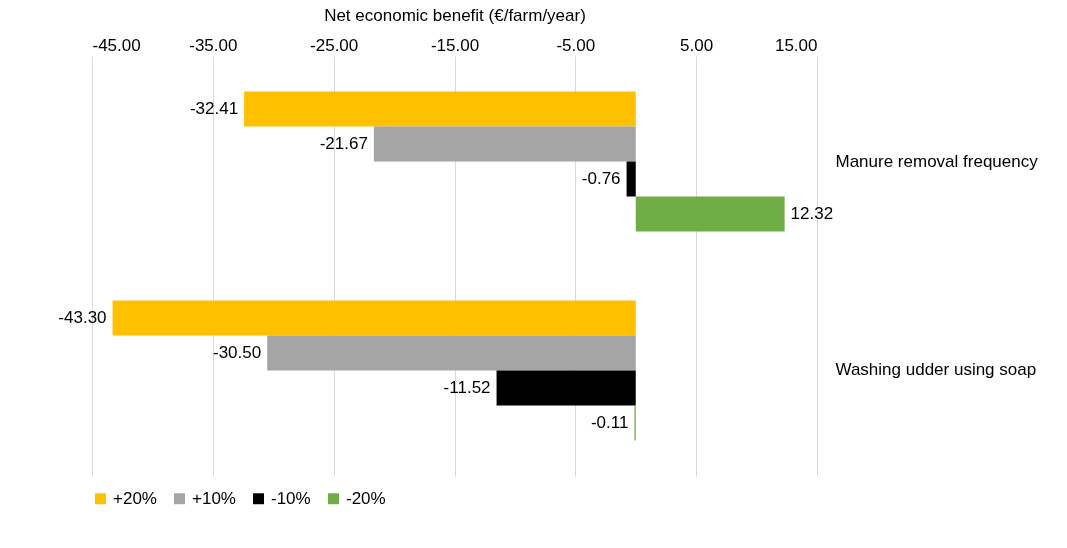  I want to click on x-tick-label: 5.00, so click(697, 45).